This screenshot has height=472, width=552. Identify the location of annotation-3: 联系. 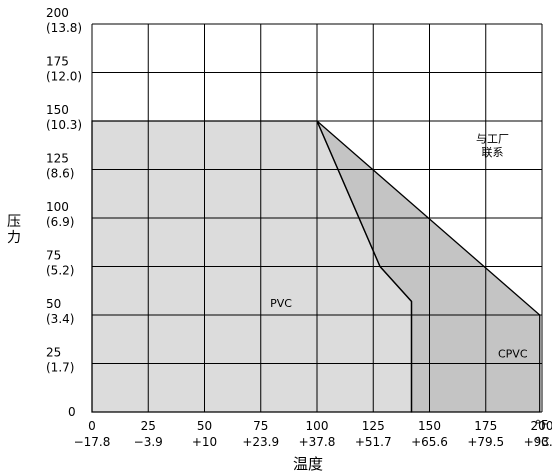
(493, 152).